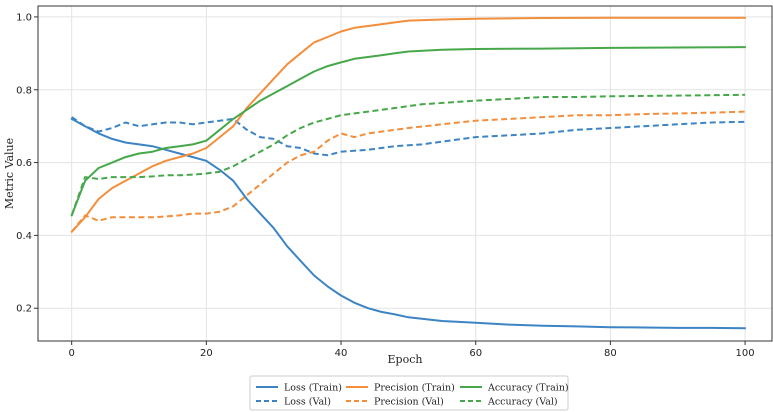 This screenshot has height=412, width=773. What do you see at coordinates (24, 90) in the screenshot?
I see `y-tick-label: 0.8` at bounding box center [24, 90].